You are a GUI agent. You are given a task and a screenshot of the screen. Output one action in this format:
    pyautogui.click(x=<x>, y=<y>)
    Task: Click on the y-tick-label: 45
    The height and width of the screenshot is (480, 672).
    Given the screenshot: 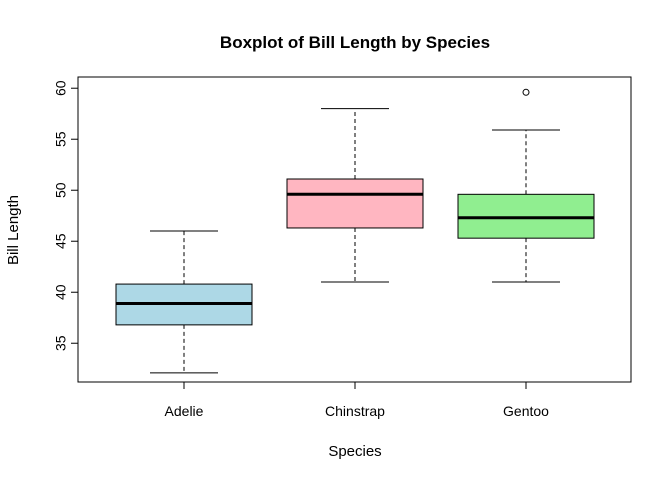 What is the action you would take?
    pyautogui.click(x=61, y=241)
    